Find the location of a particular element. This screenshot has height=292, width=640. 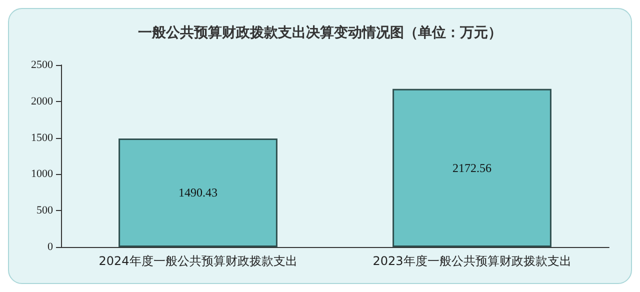

y-tick-label: 500 is located at coordinates (45, 210).